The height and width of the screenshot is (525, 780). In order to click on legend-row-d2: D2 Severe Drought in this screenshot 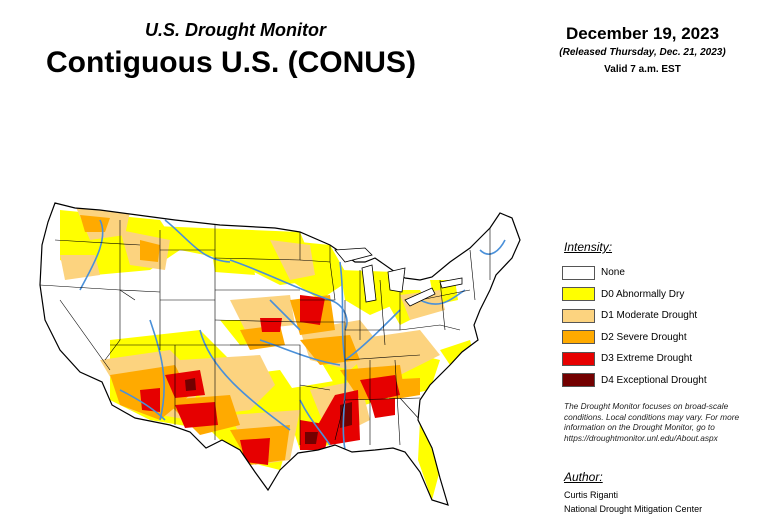, I will do `click(634, 338)`.